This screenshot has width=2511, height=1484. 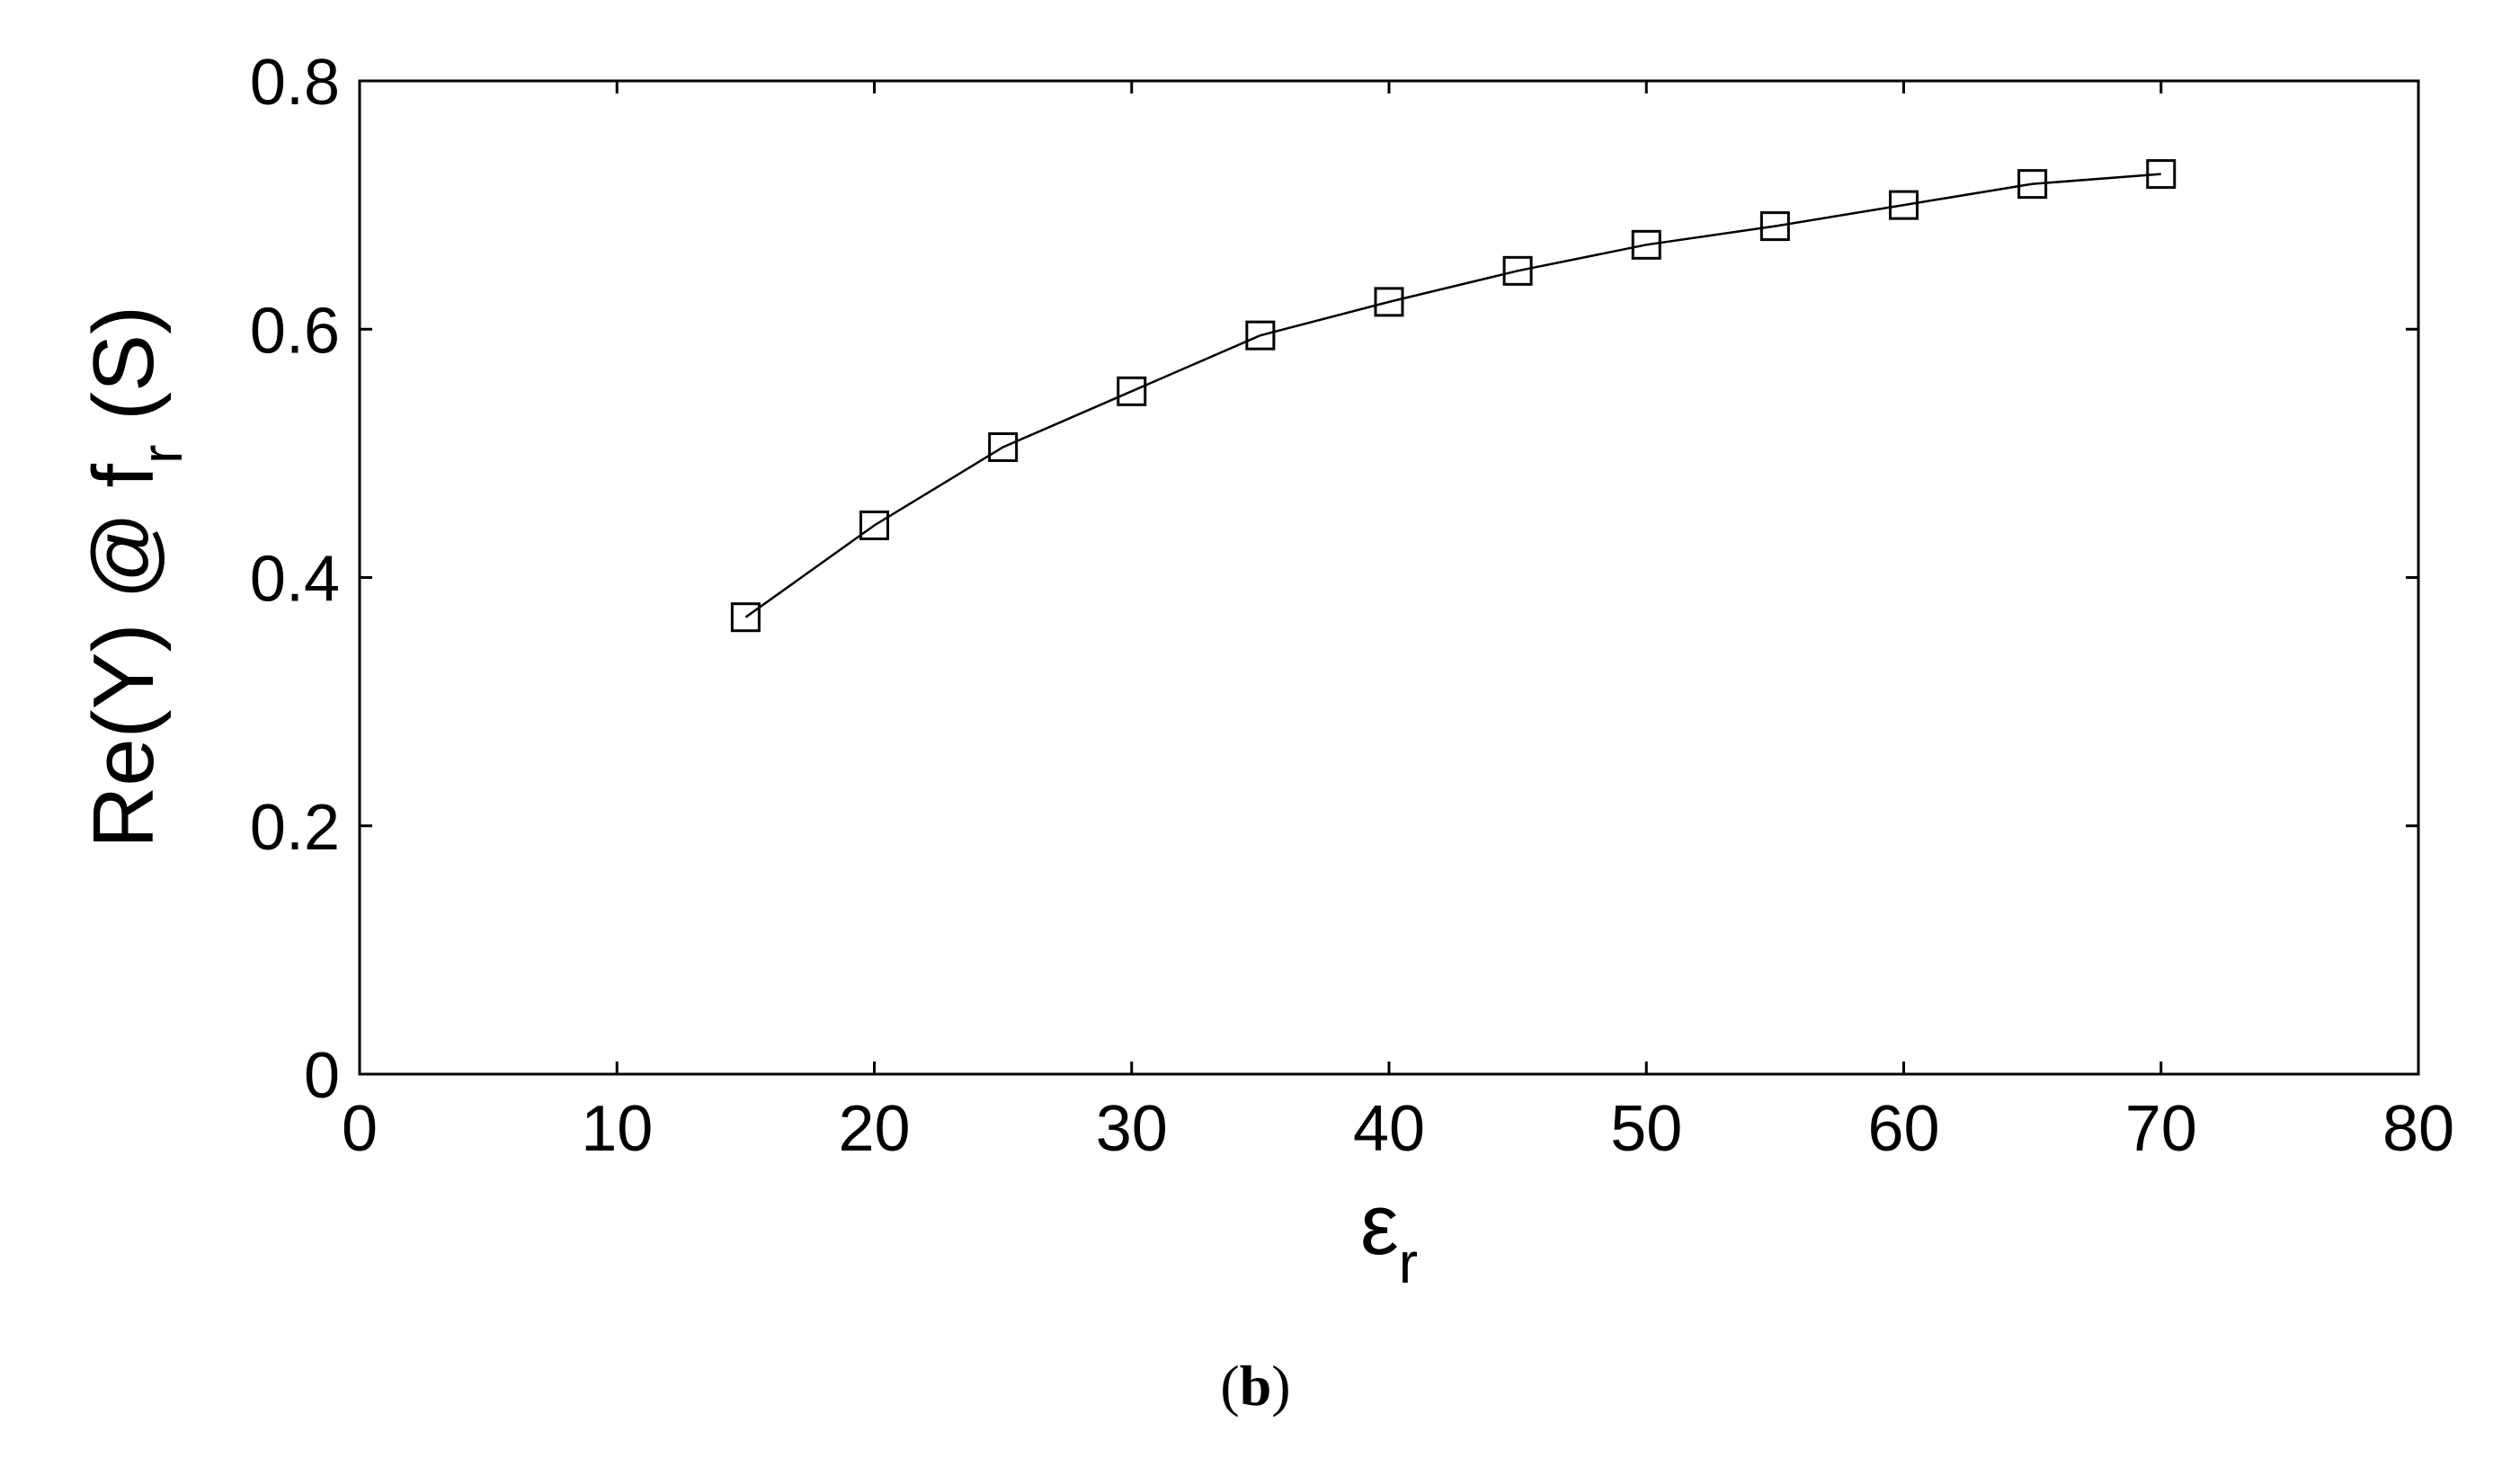 What do you see at coordinates (1389, 1236) in the screenshot?
I see `x-axis-label: εr` at bounding box center [1389, 1236].